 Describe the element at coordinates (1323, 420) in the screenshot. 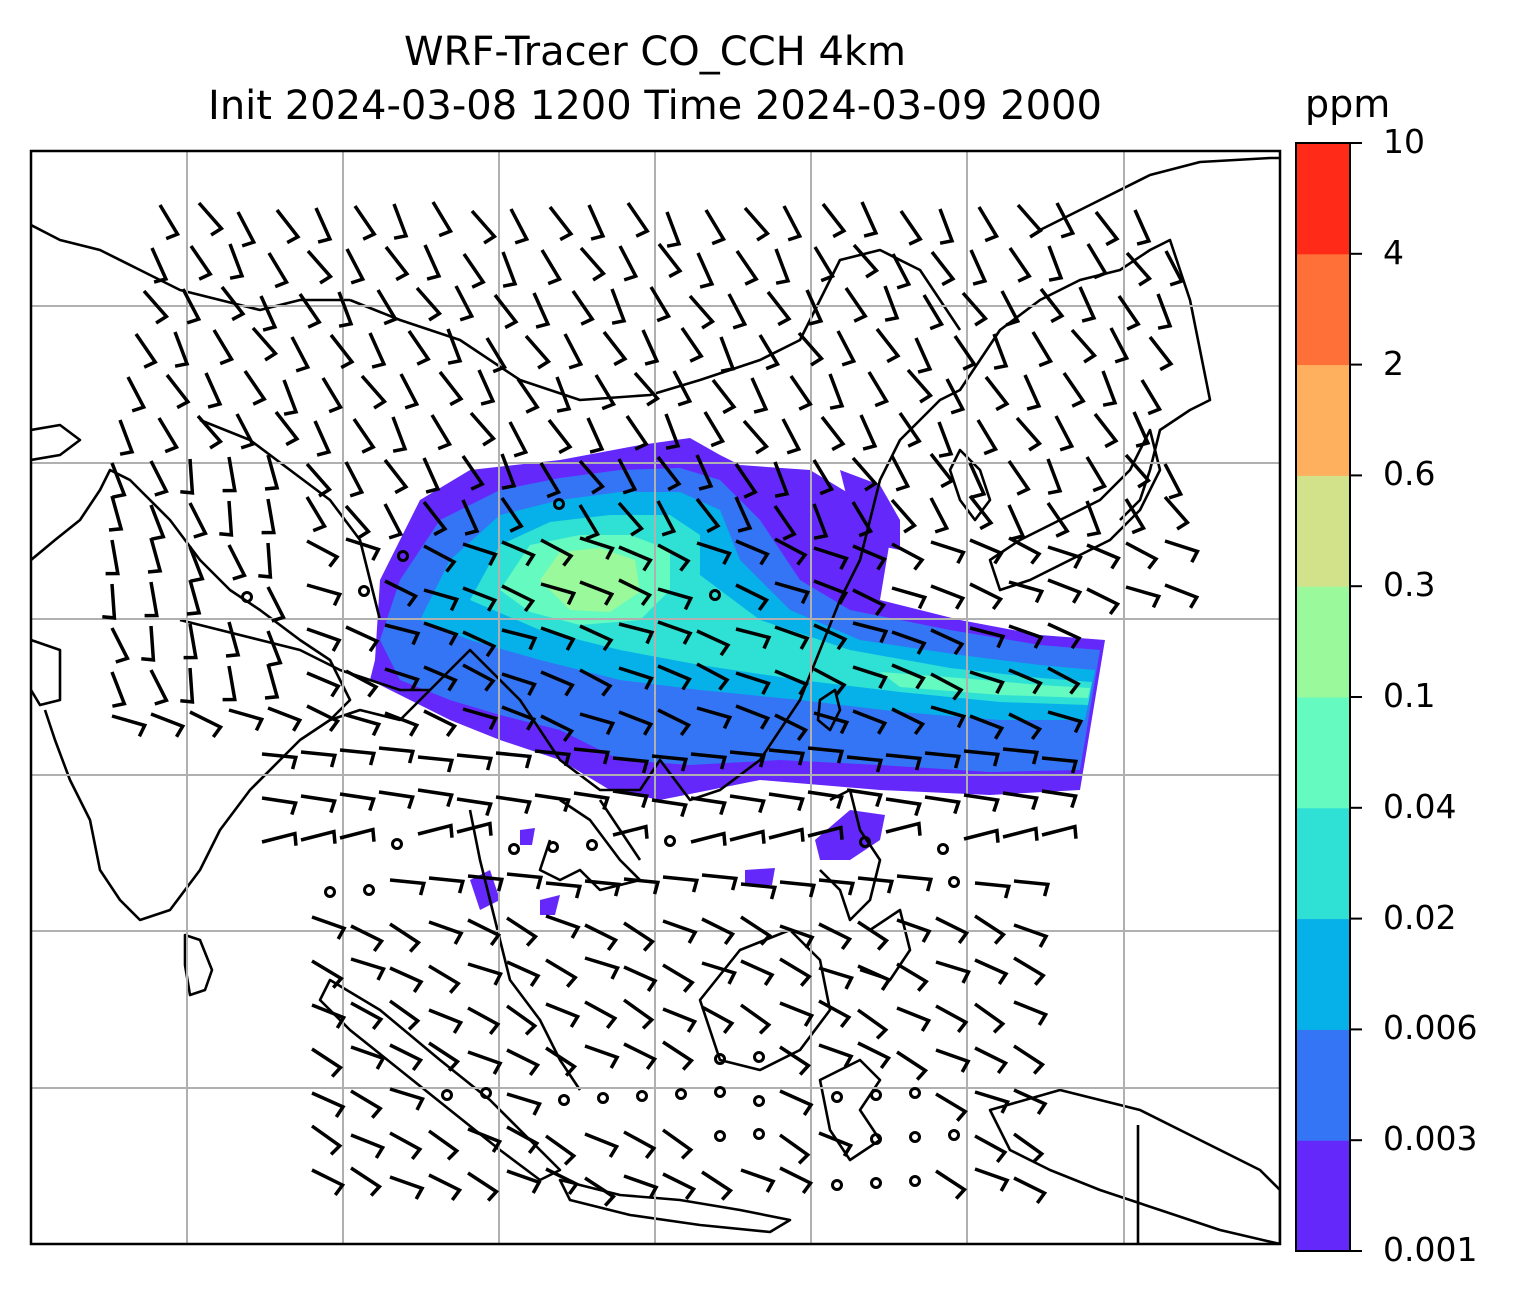

I see `colorbar-block` at that location.